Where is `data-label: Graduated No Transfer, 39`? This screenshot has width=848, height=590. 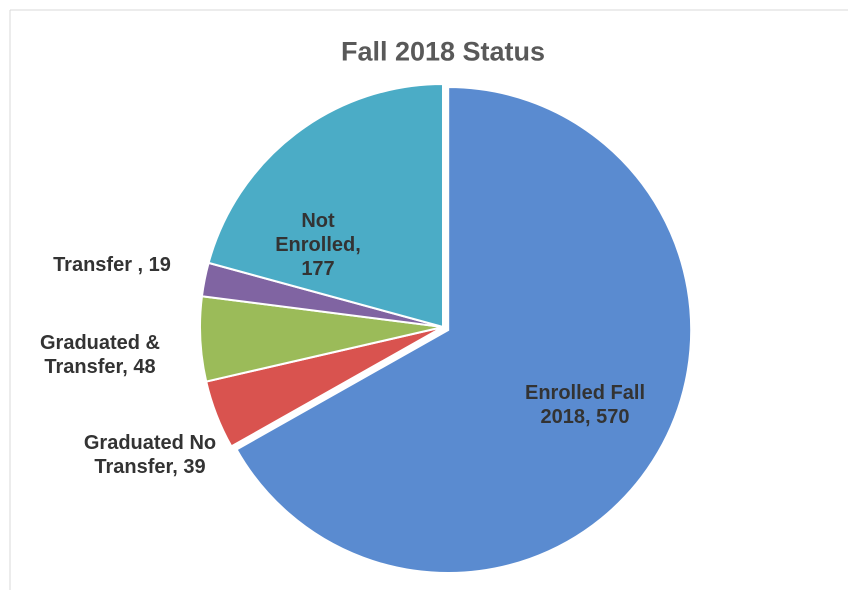
data-label: Graduated No Transfer, 39 is located at coordinates (150, 455).